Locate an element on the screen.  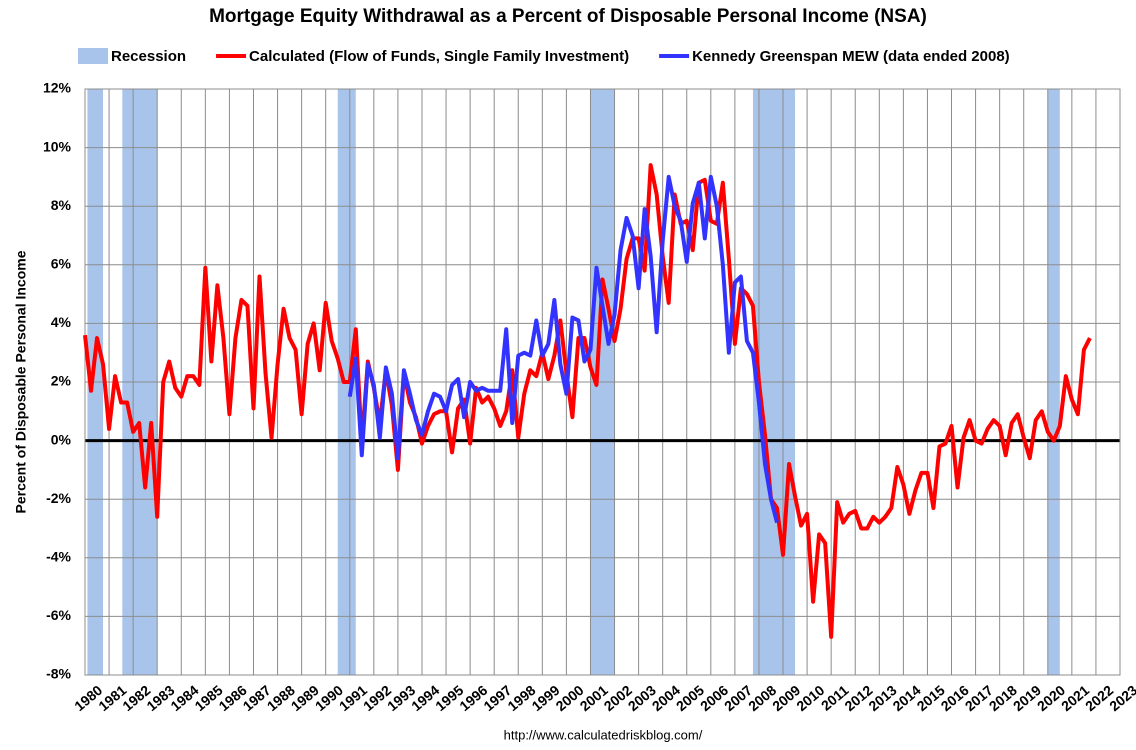
source: http://www.calculatedriskblog.com/ is located at coordinates (603, 734).